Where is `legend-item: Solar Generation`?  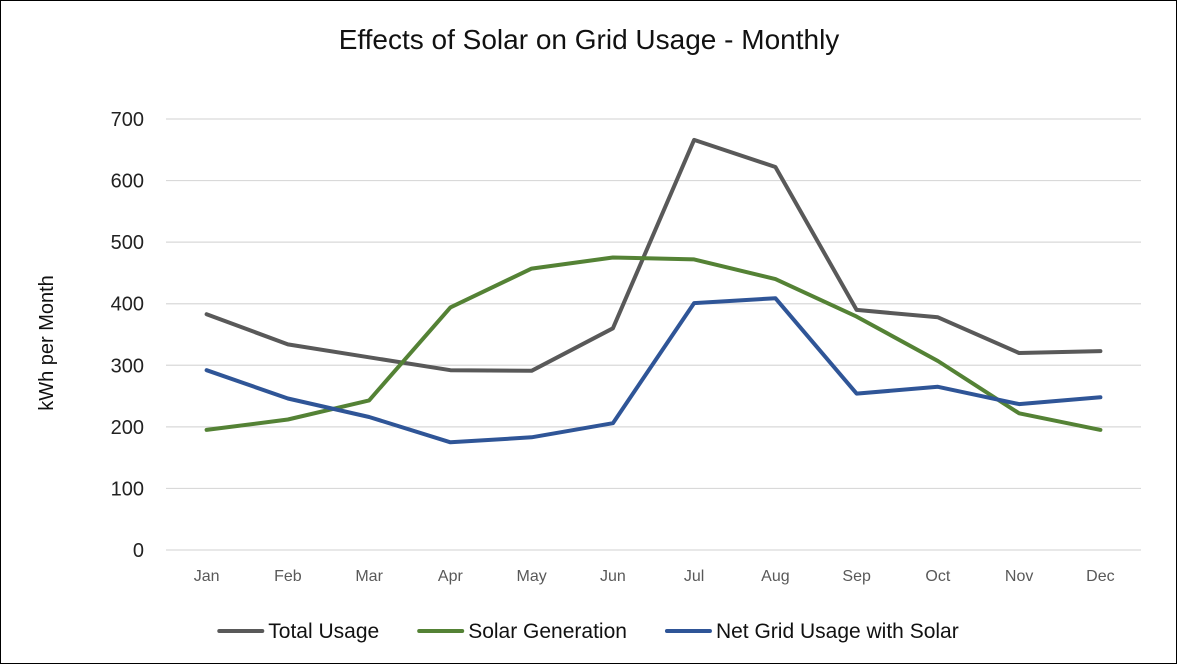
legend-item: Solar Generation is located at coordinates (522, 631).